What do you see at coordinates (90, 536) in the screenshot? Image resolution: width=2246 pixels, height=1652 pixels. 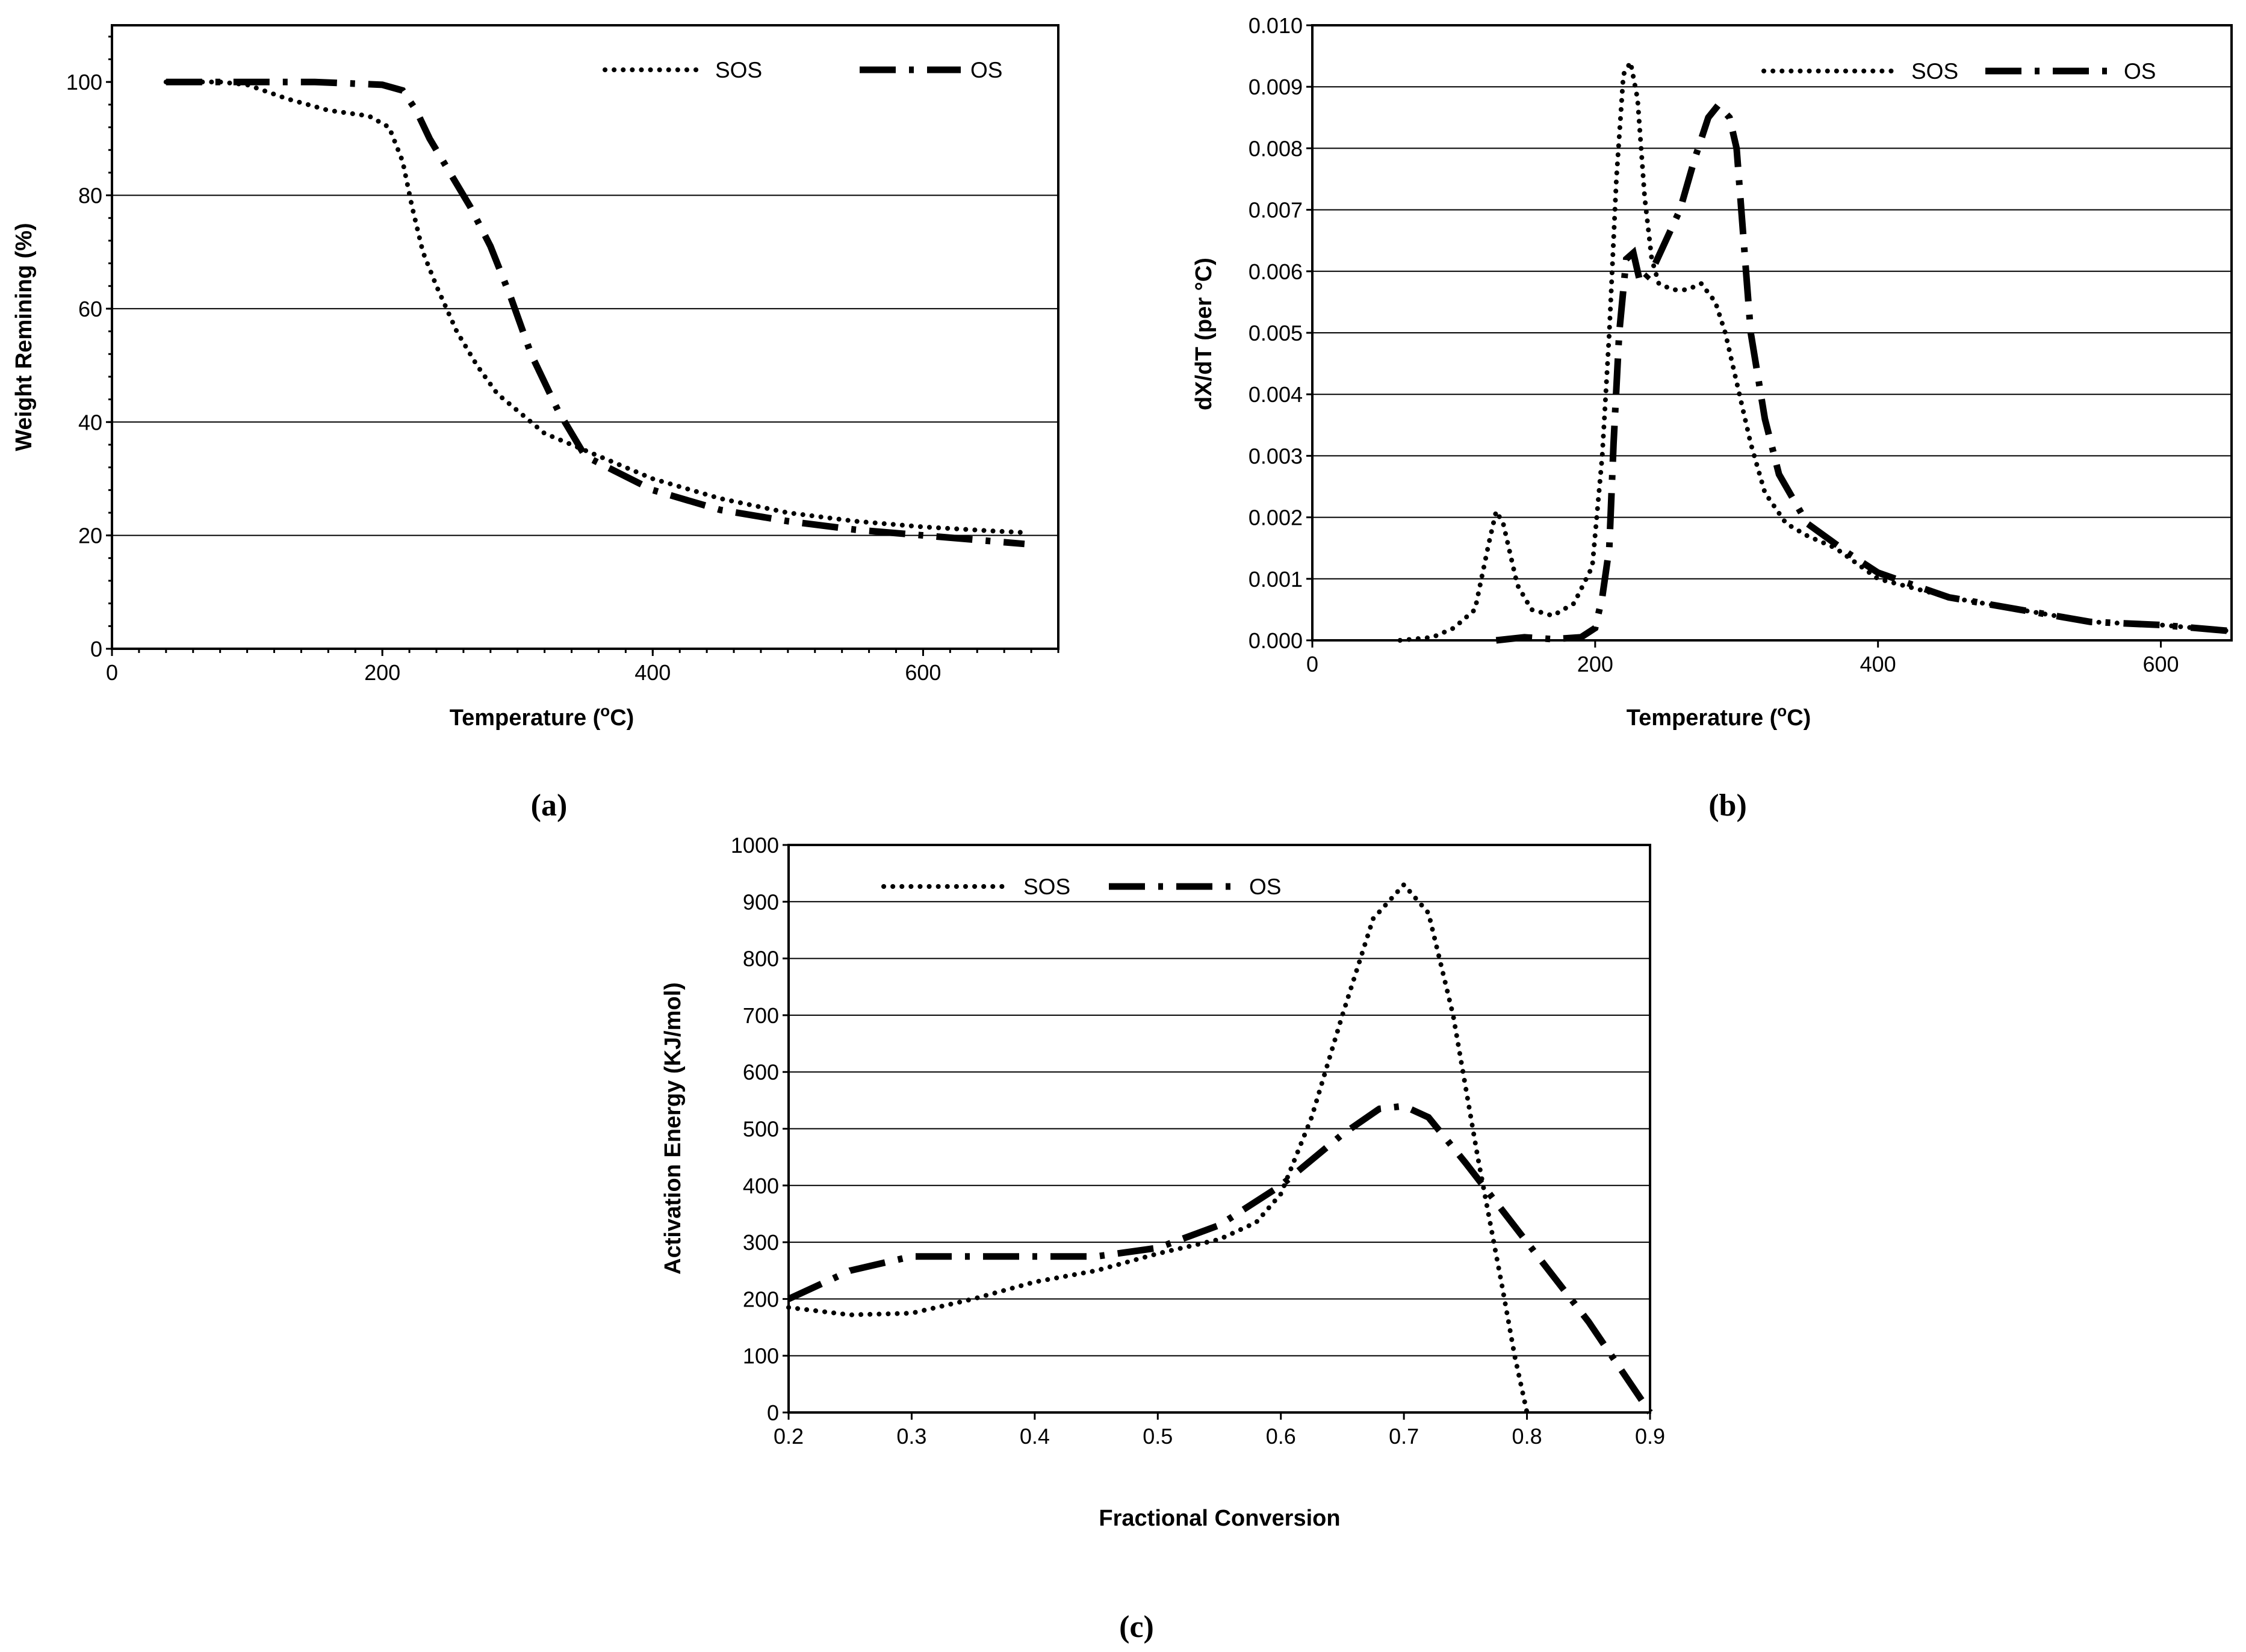 I see `y-tick-label: 20` at bounding box center [90, 536].